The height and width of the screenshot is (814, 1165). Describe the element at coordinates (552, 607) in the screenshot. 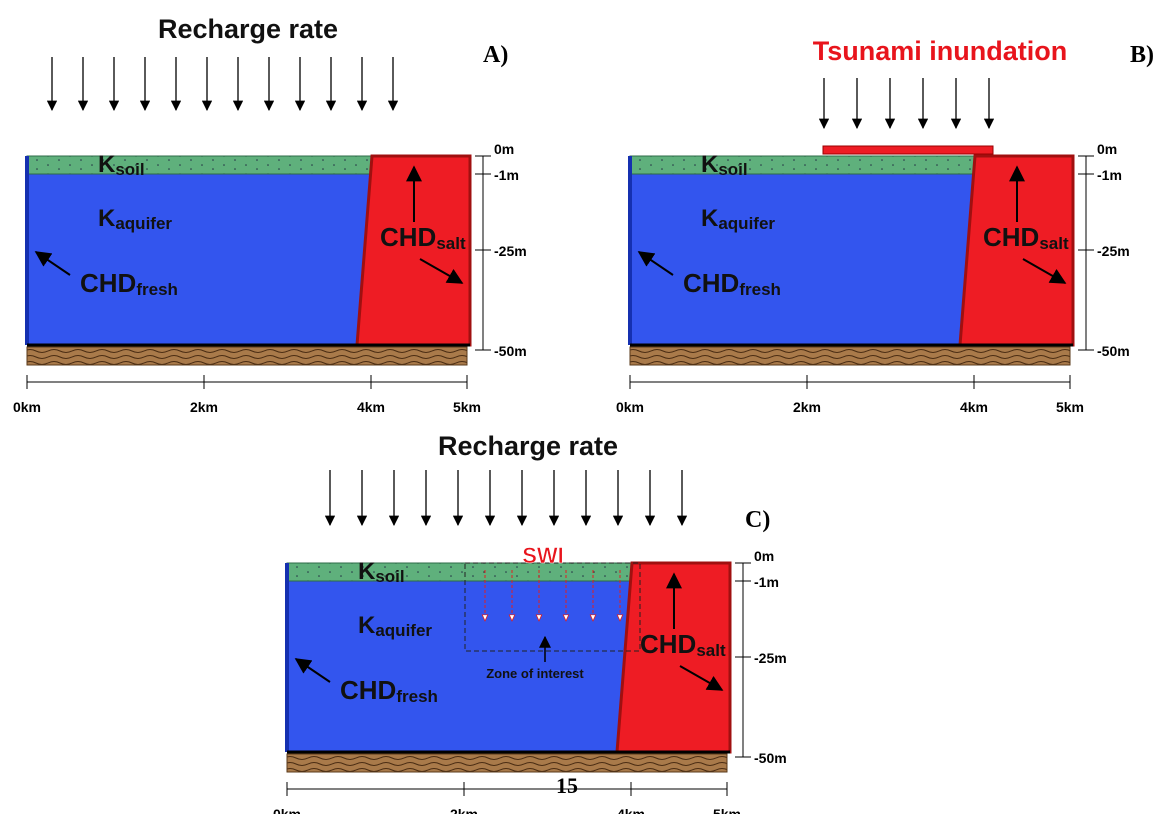

I see `zone-of-interest` at that location.